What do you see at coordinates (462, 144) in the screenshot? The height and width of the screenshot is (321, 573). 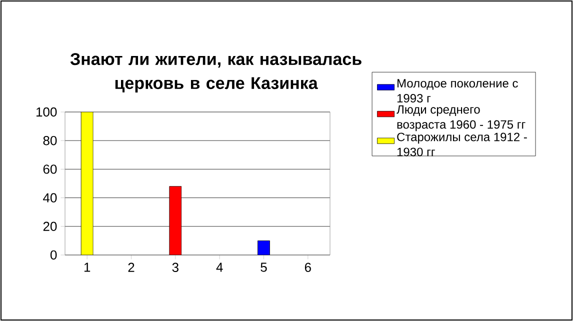 I see `legend-label: Старожилы села 1912 - 1930 гг` at bounding box center [462, 144].